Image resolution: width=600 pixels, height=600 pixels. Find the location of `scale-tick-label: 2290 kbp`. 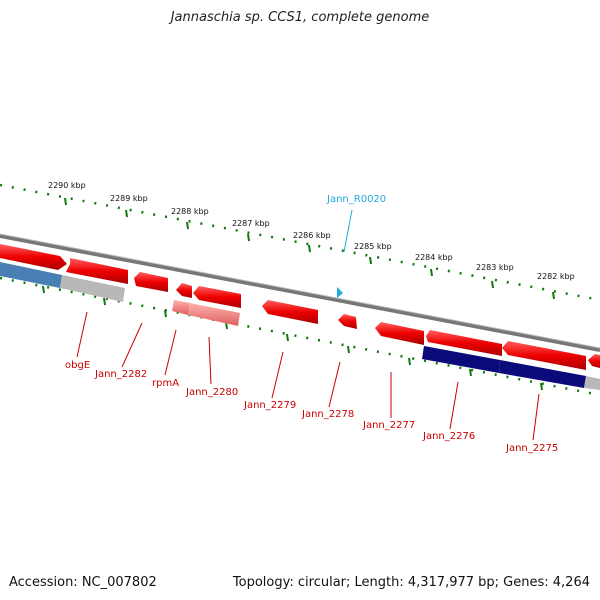

scale-tick-label: 2290 kbp is located at coordinates (67, 185).